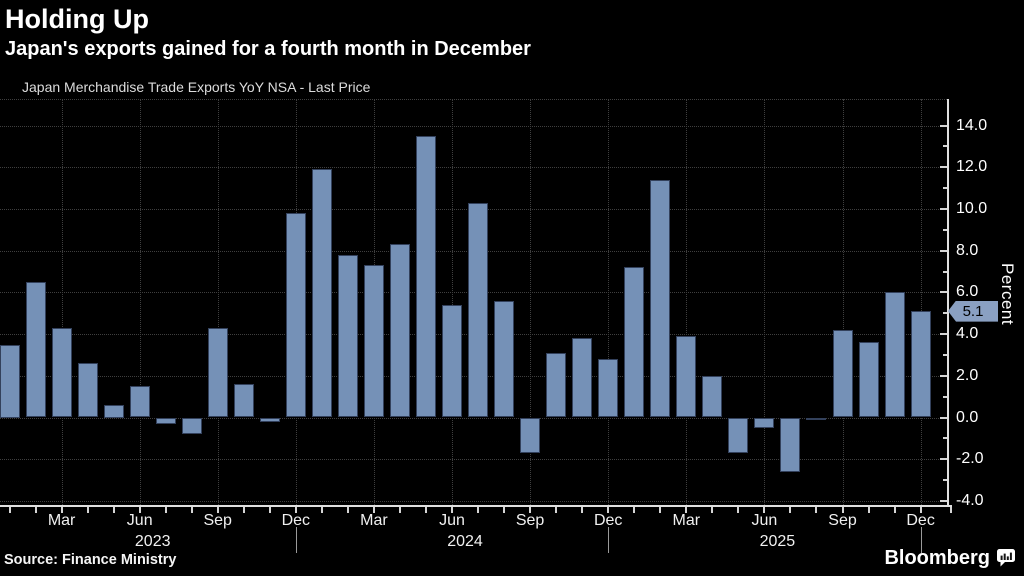  What do you see at coordinates (777, 541) in the screenshot?
I see `x-axis-year-label: 2025` at bounding box center [777, 541].